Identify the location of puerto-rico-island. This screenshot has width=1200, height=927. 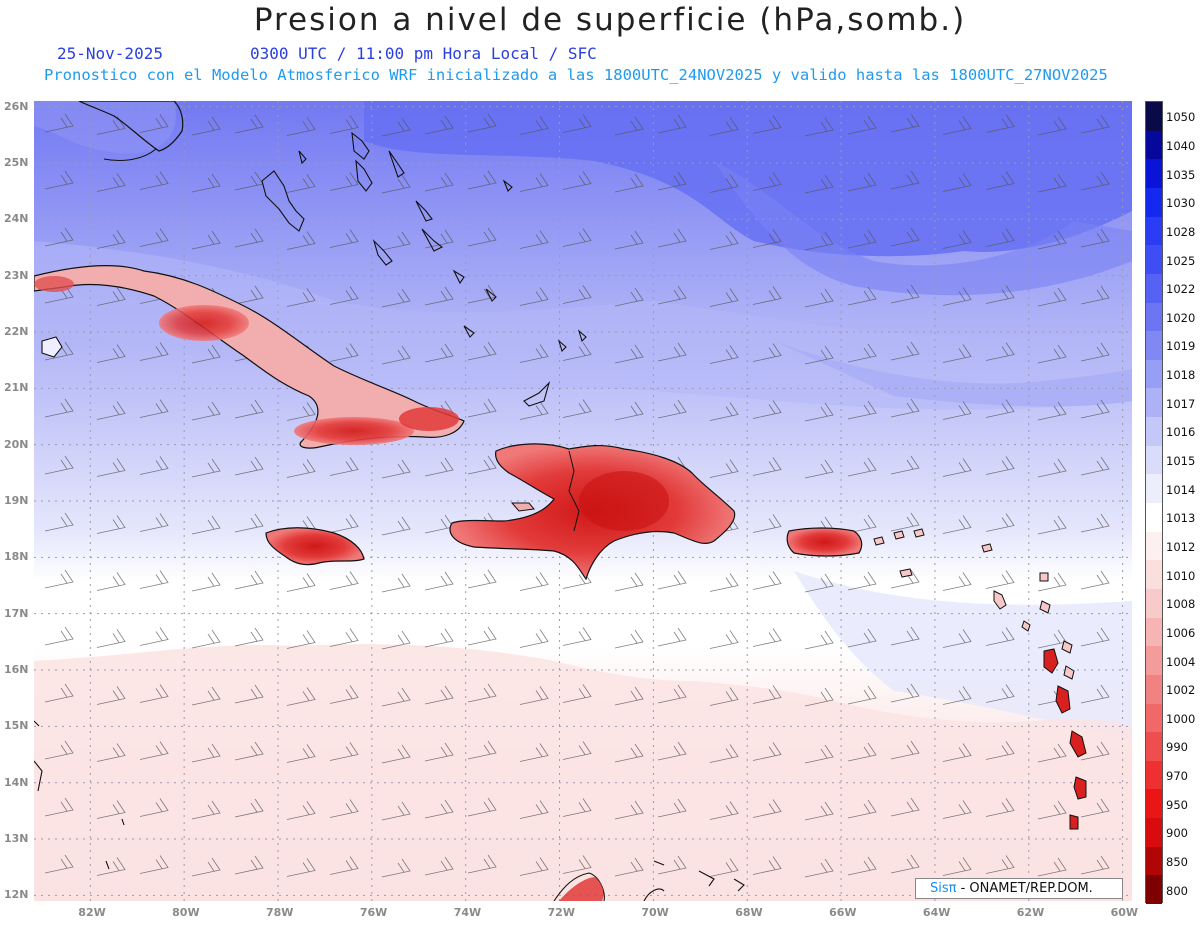
(824, 542).